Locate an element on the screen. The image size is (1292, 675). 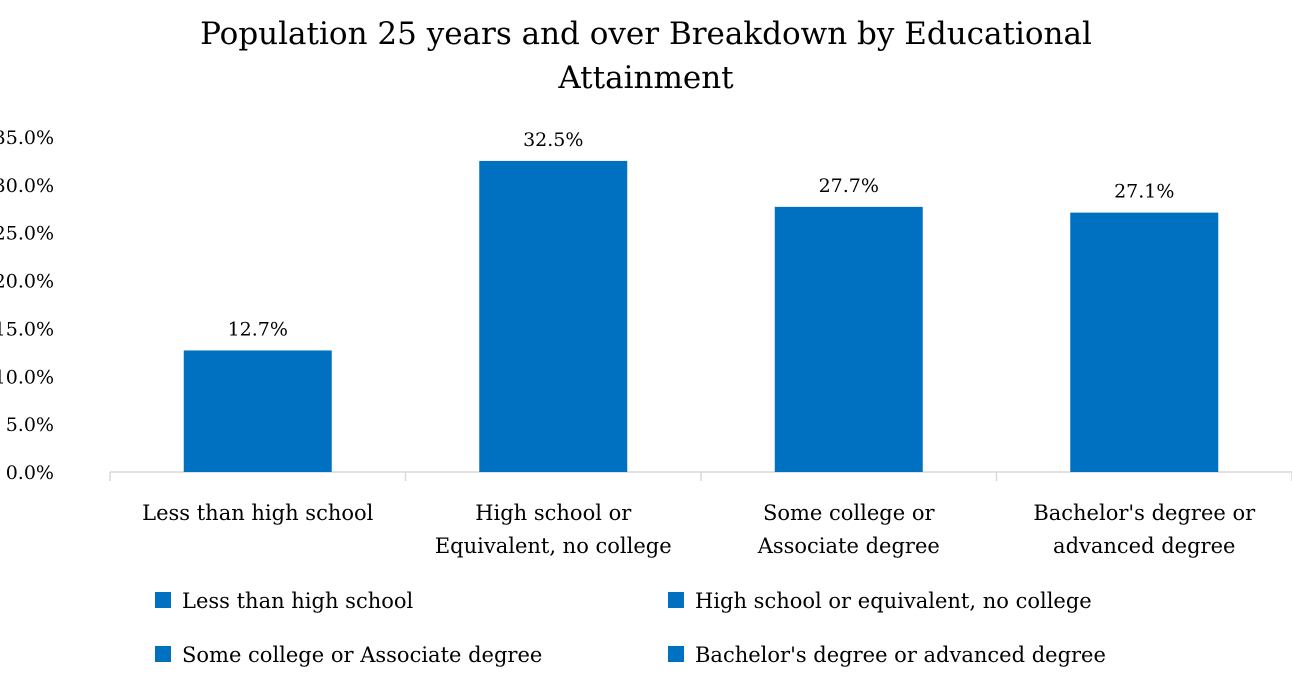
data-label: 27.1% is located at coordinates (1144, 192).